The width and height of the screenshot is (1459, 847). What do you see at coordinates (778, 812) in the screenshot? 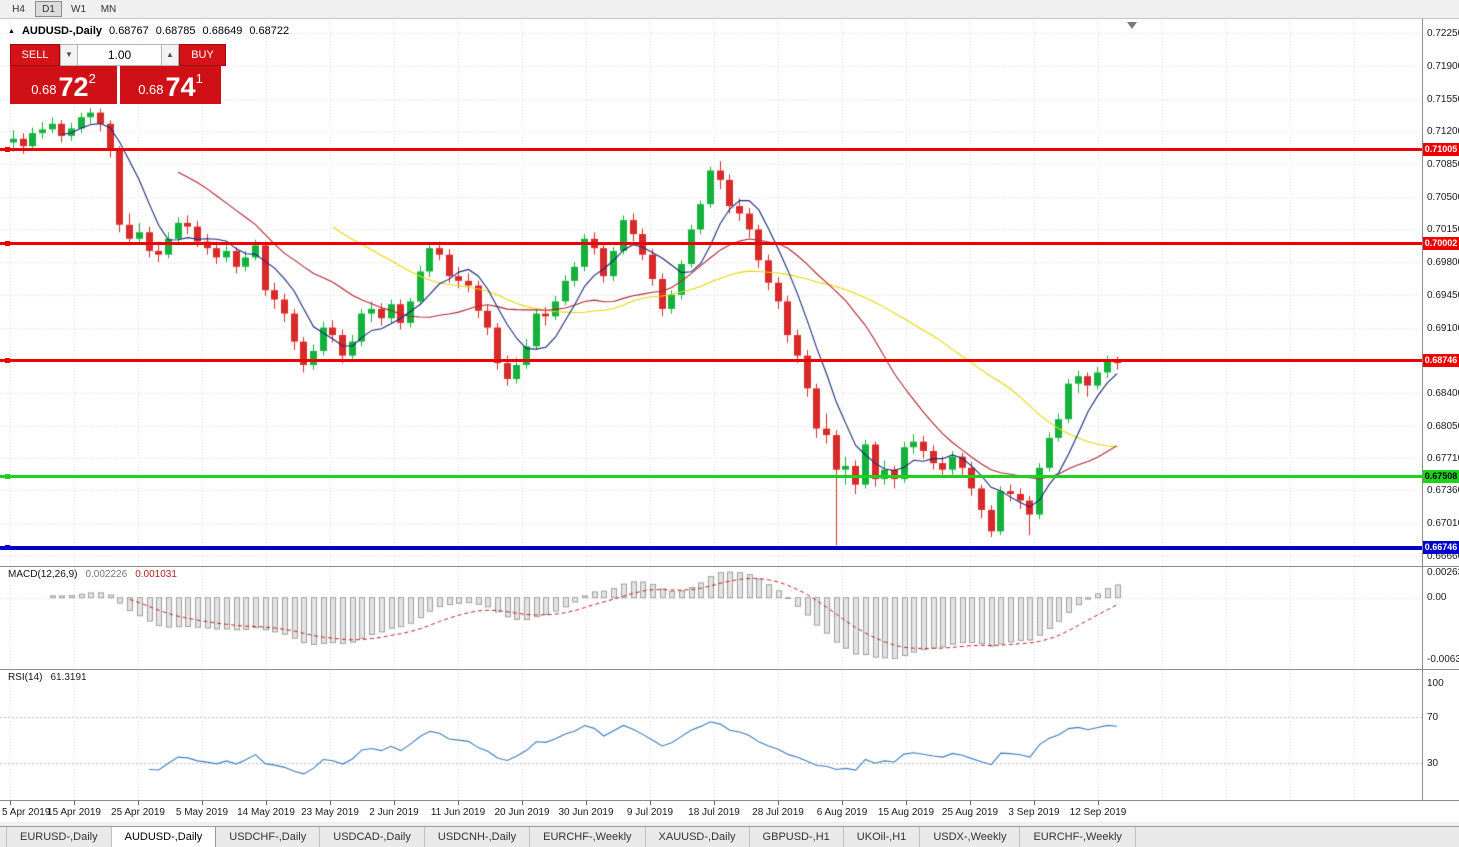
I see `date-axis-label: 28 Jul 2019` at bounding box center [778, 812].